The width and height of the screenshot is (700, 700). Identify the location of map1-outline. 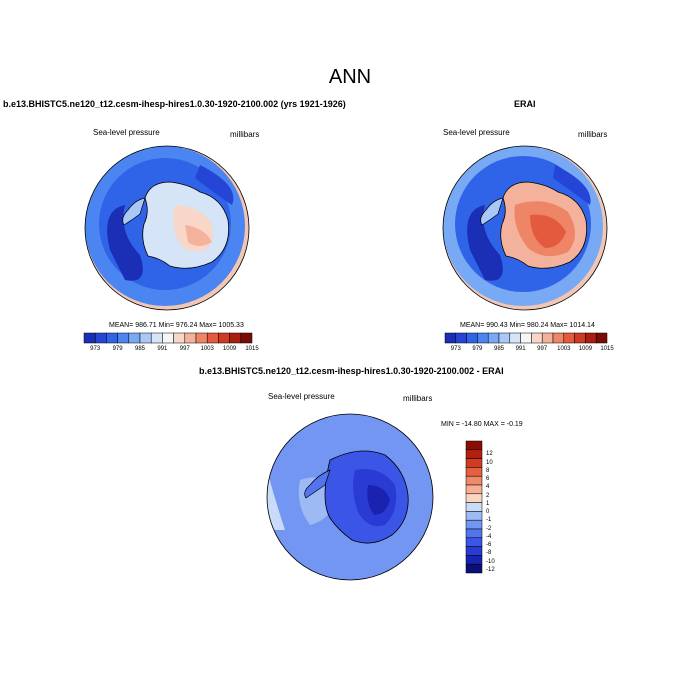
(167, 228).